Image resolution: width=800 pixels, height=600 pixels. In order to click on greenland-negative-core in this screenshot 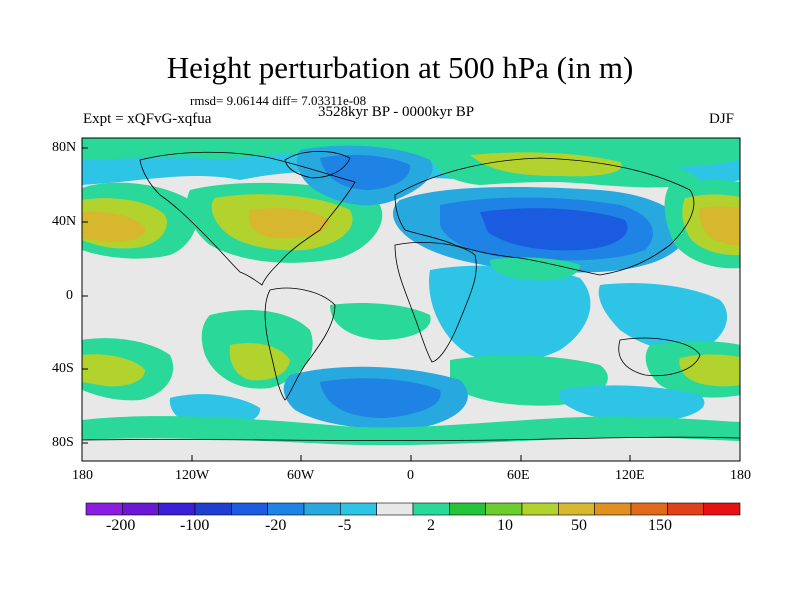, I will do `click(365, 172)`.